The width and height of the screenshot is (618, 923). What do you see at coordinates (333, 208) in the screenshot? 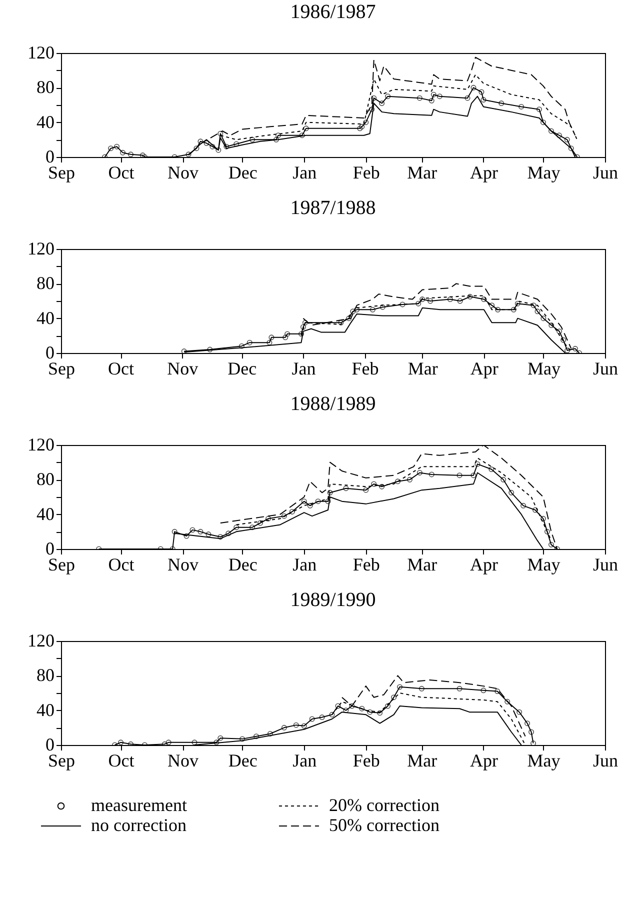
I see `chart-title: 1987/1988` at bounding box center [333, 208].